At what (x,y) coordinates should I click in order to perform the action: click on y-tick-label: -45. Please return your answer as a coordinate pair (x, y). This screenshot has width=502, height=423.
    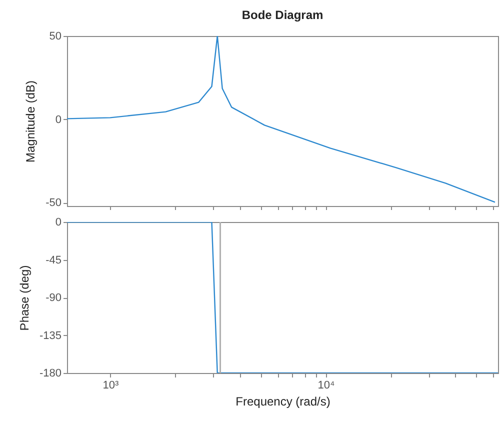
    Looking at the image, I should click on (54, 260).